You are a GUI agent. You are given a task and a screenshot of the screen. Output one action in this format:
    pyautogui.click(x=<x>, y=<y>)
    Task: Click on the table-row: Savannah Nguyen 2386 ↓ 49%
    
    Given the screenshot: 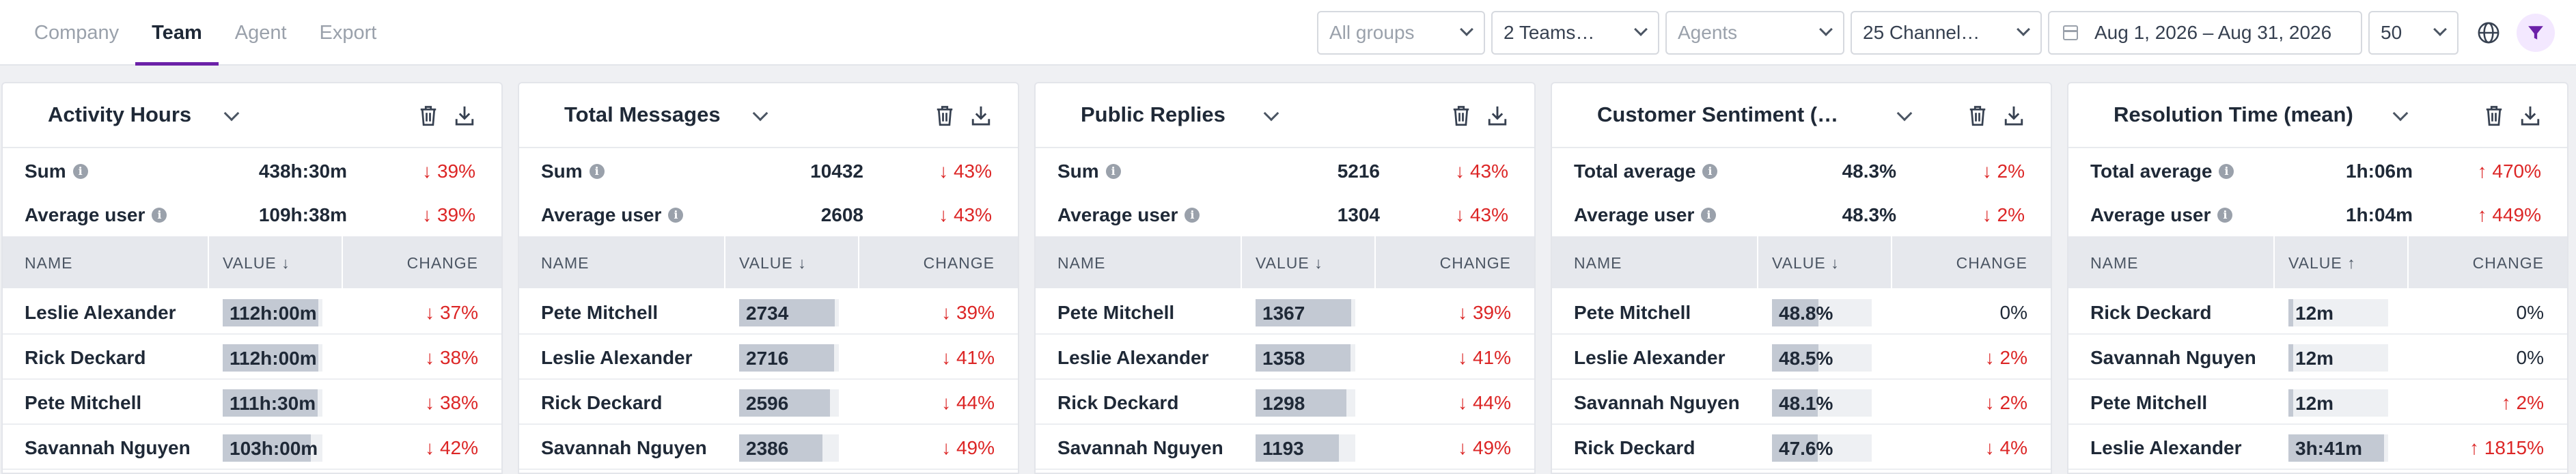 What is the action you would take?
    pyautogui.click(x=769, y=448)
    